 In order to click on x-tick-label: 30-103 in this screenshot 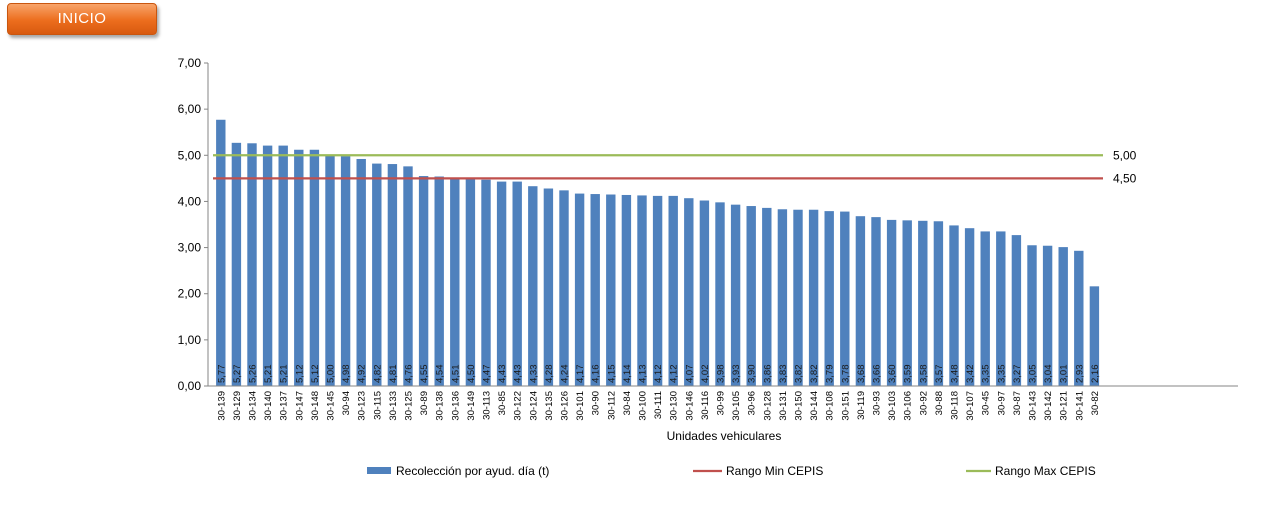, I will do `click(892, 406)`.